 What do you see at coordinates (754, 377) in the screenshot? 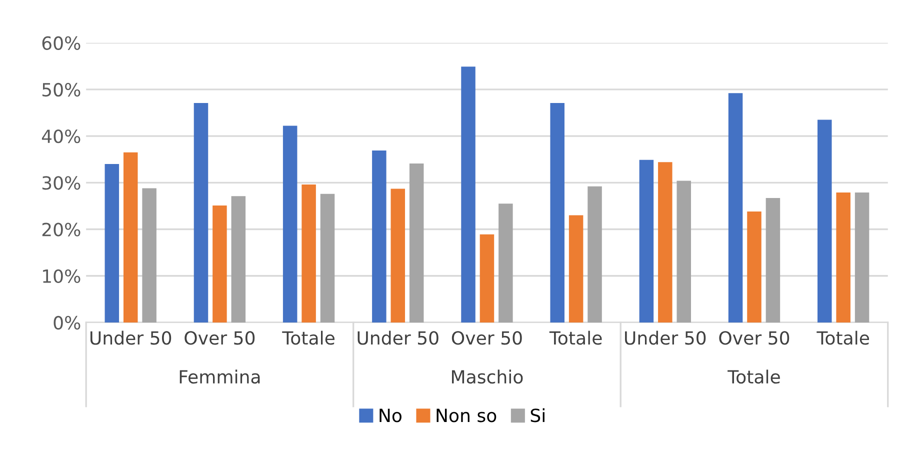
I see `text: Totale` at bounding box center [754, 377].